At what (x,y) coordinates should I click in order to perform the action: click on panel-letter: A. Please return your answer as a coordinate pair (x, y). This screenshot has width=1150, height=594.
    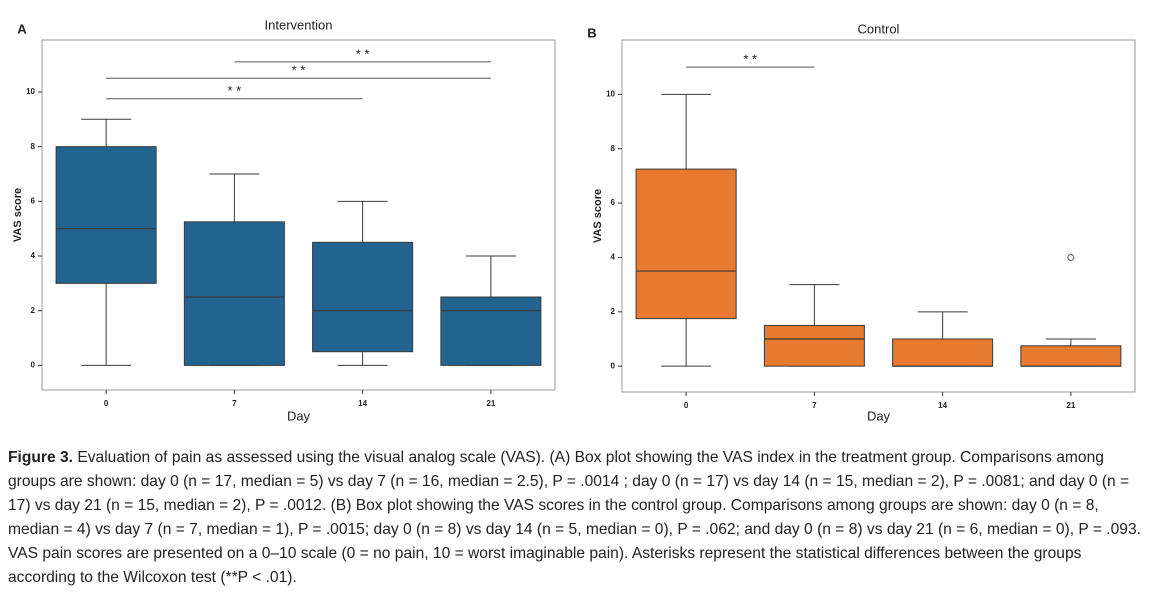
    Looking at the image, I should click on (22, 28).